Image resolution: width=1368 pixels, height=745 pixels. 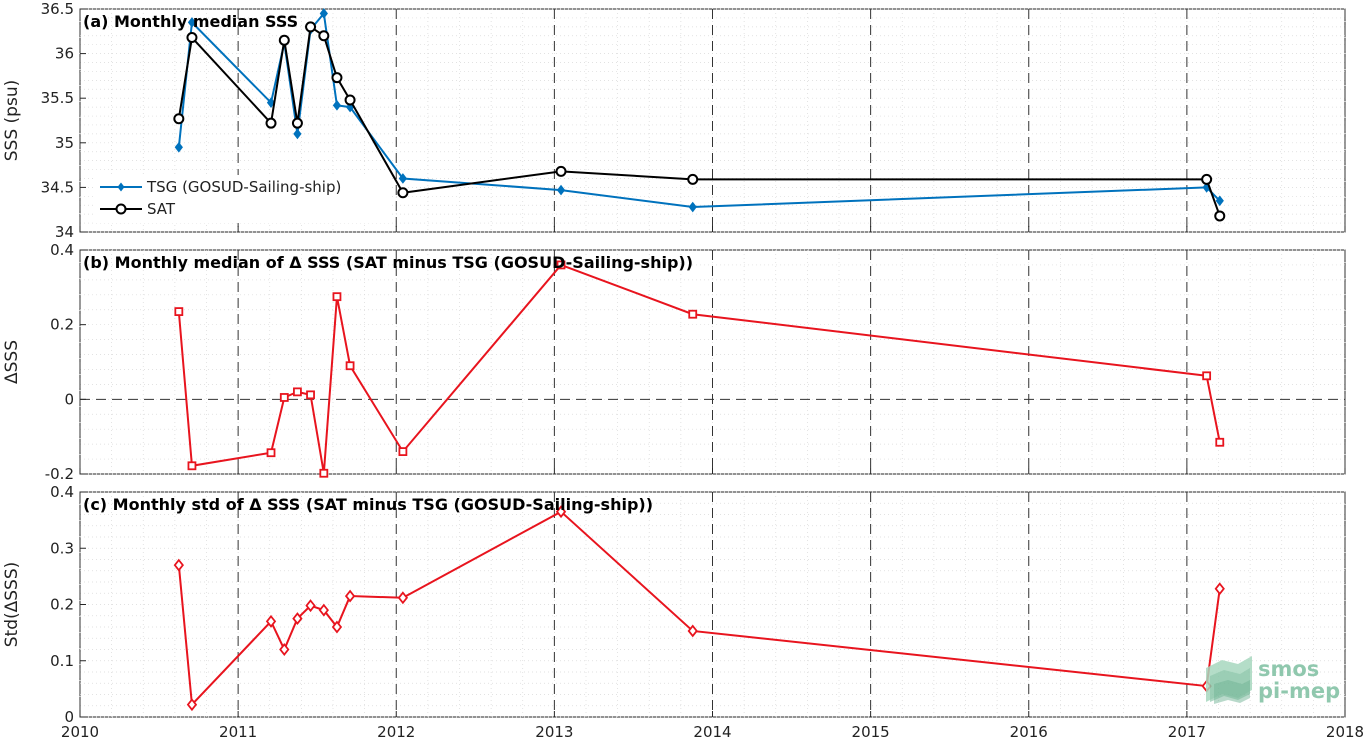 What do you see at coordinates (1029, 732) in the screenshot?
I see `x-tick-label: 2016` at bounding box center [1029, 732].